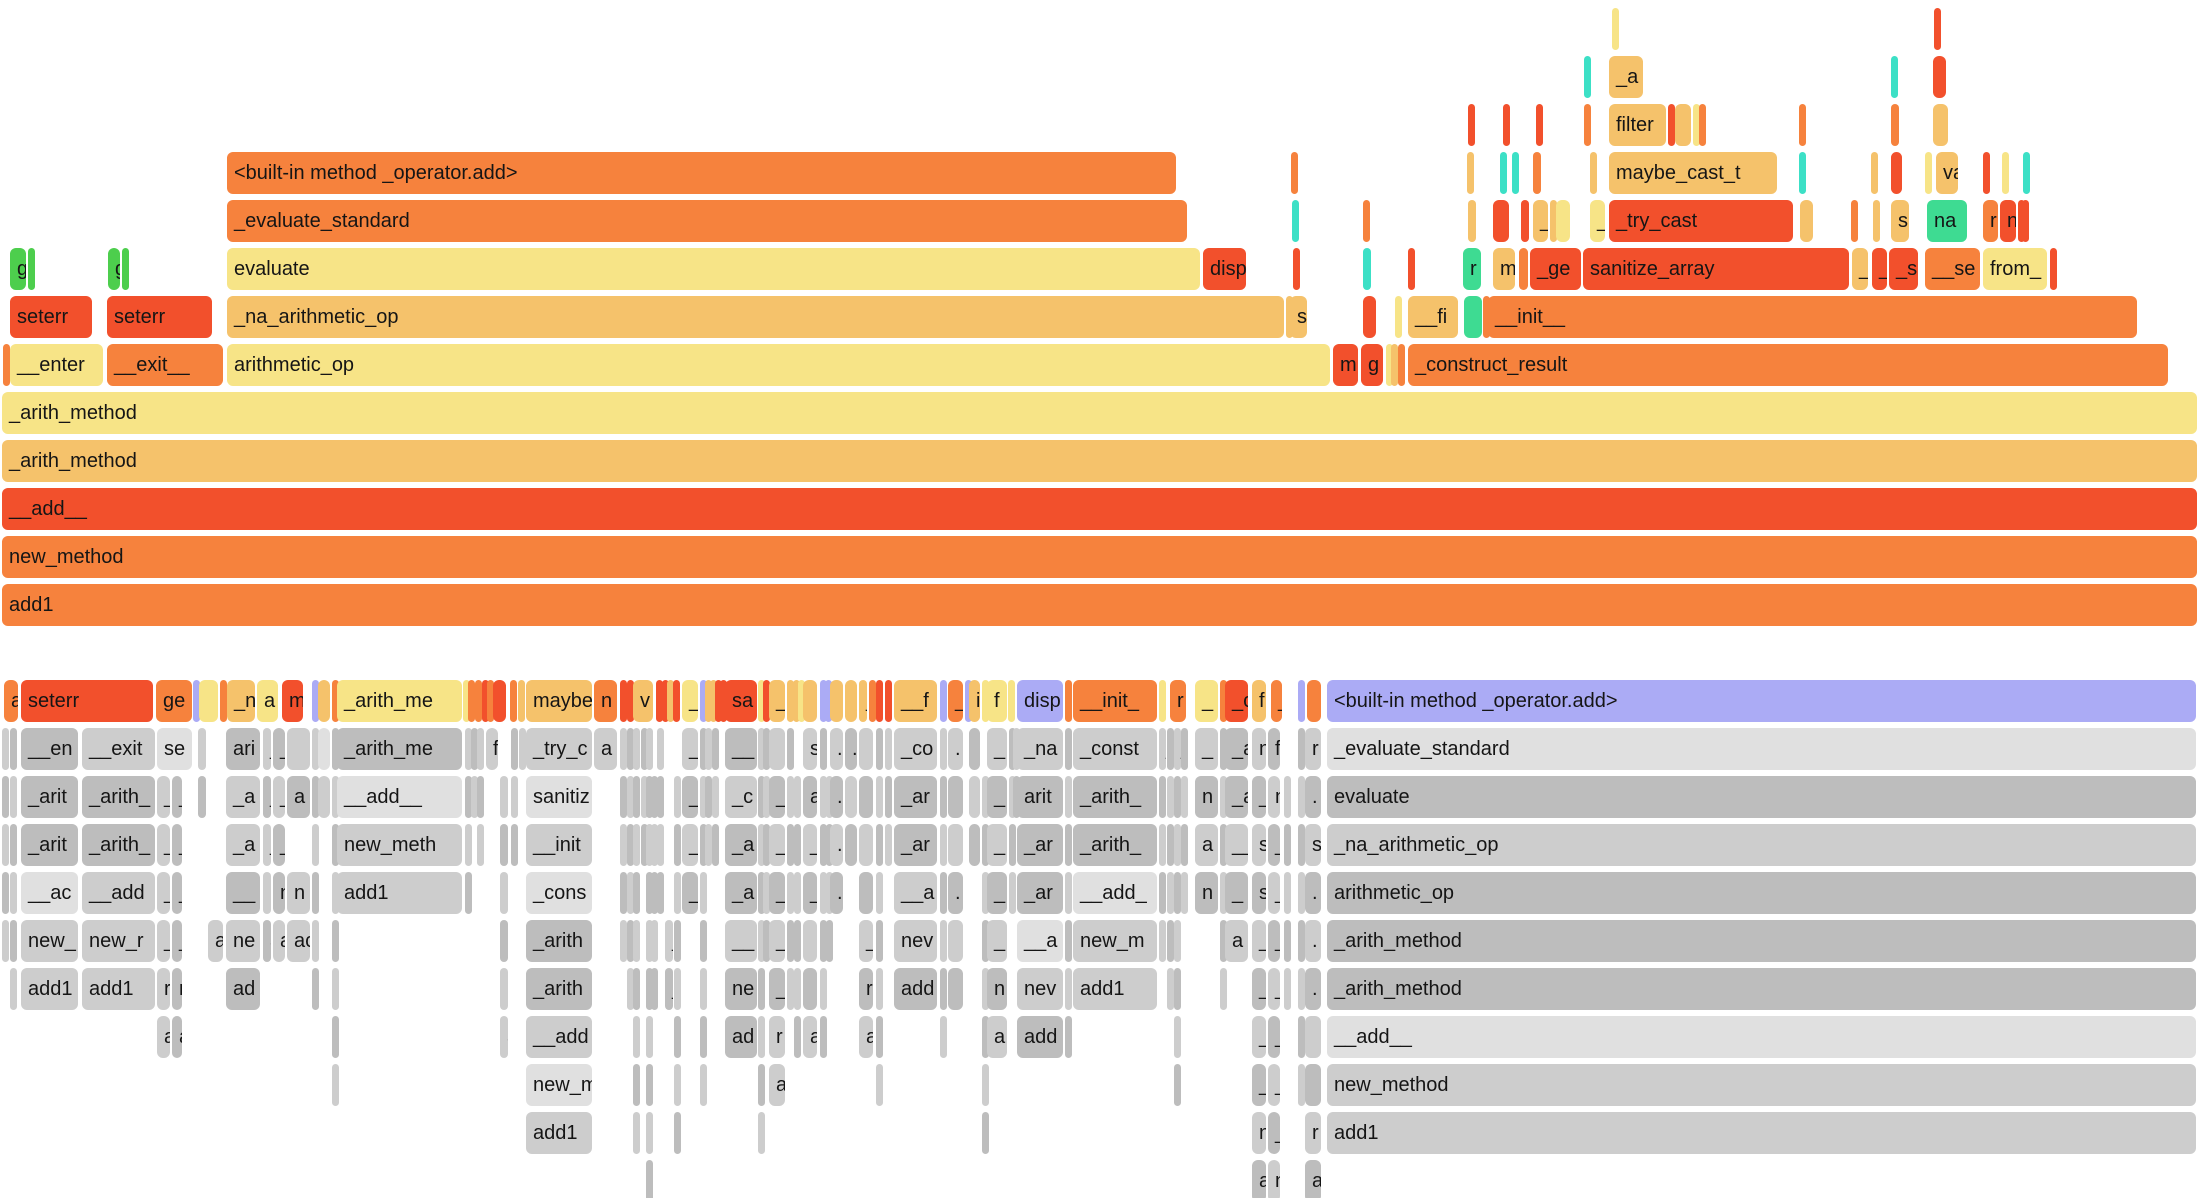  What do you see at coordinates (915, 701) in the screenshot?
I see `frame-f: __f` at bounding box center [915, 701].